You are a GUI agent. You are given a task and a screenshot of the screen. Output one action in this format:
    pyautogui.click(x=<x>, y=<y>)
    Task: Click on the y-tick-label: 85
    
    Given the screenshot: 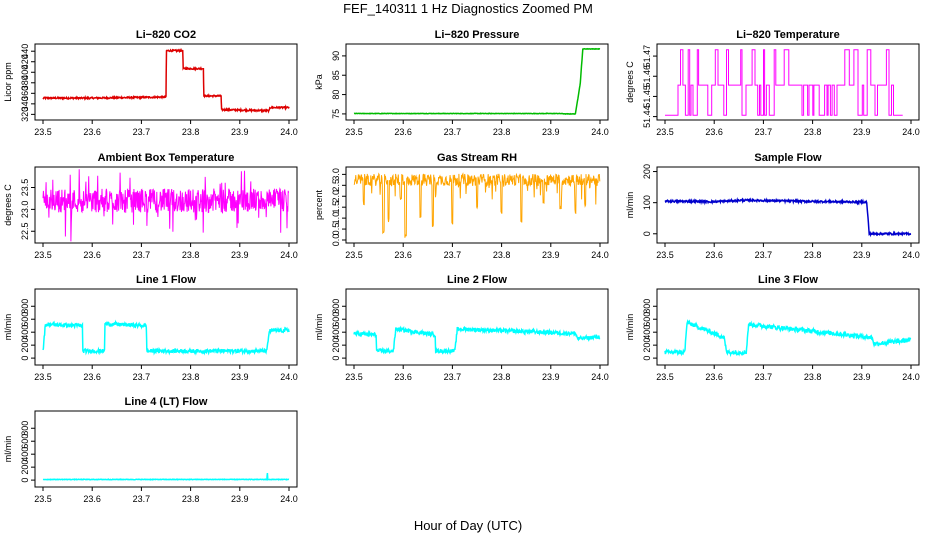 What is the action you would take?
    pyautogui.click(x=336, y=75)
    